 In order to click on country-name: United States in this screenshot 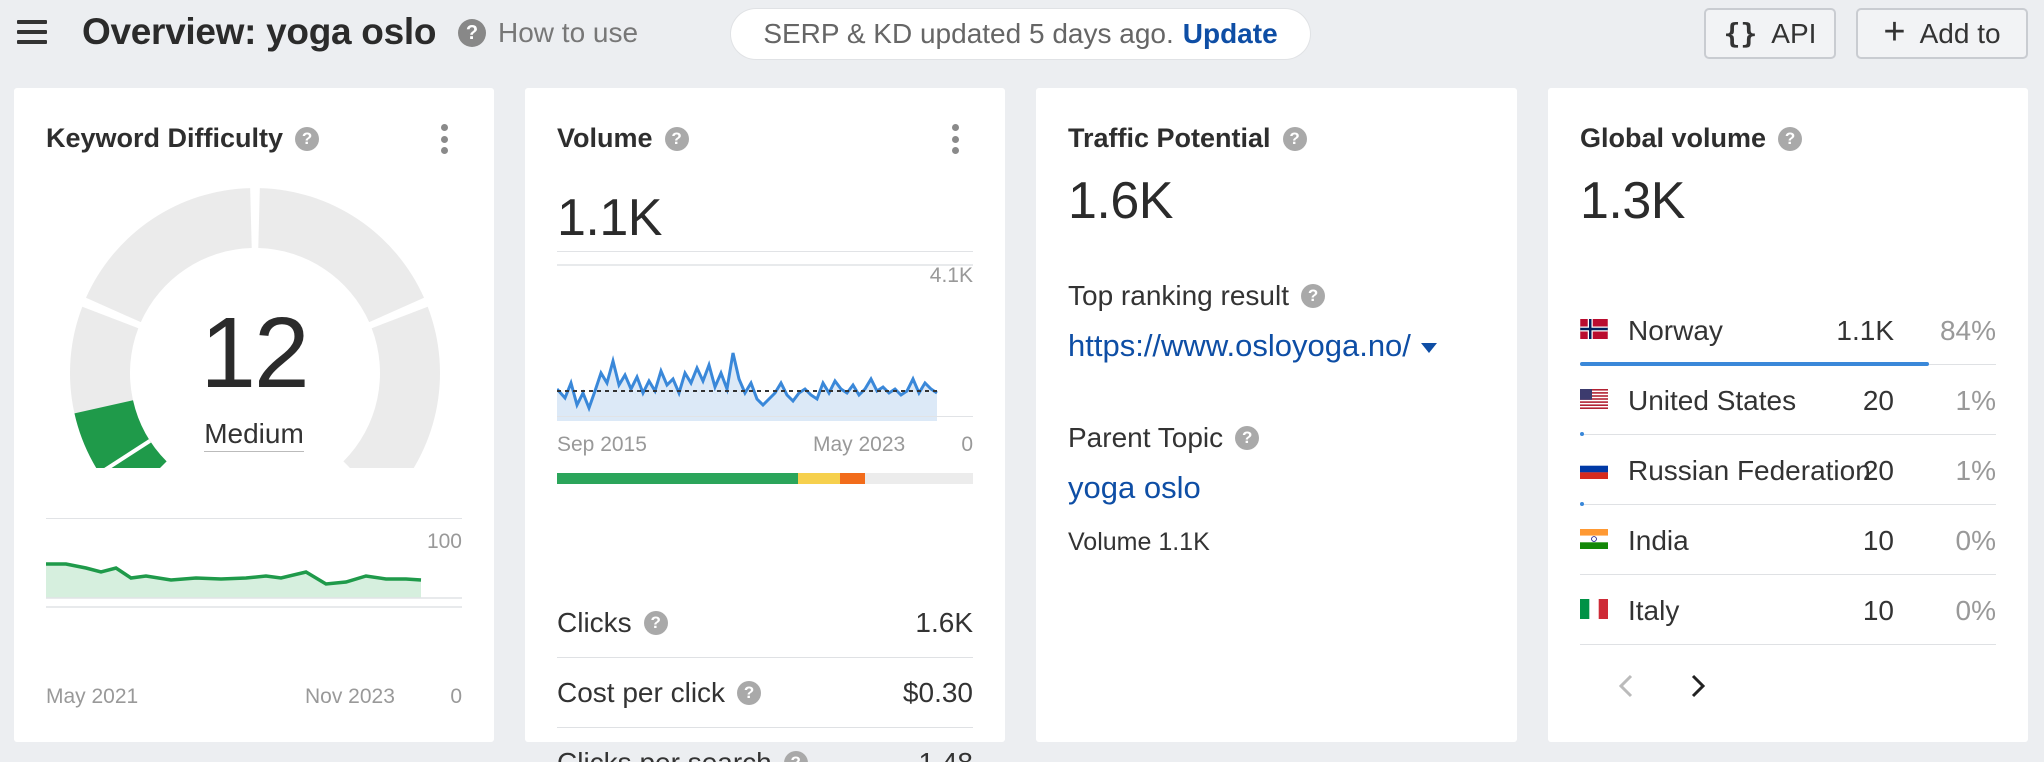, I will do `click(1712, 400)`.